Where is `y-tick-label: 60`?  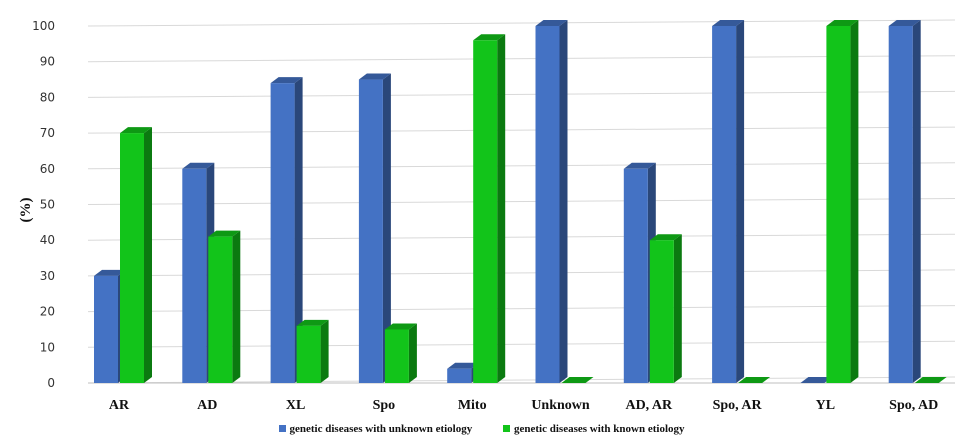 y-tick-label: 60 is located at coordinates (47, 169).